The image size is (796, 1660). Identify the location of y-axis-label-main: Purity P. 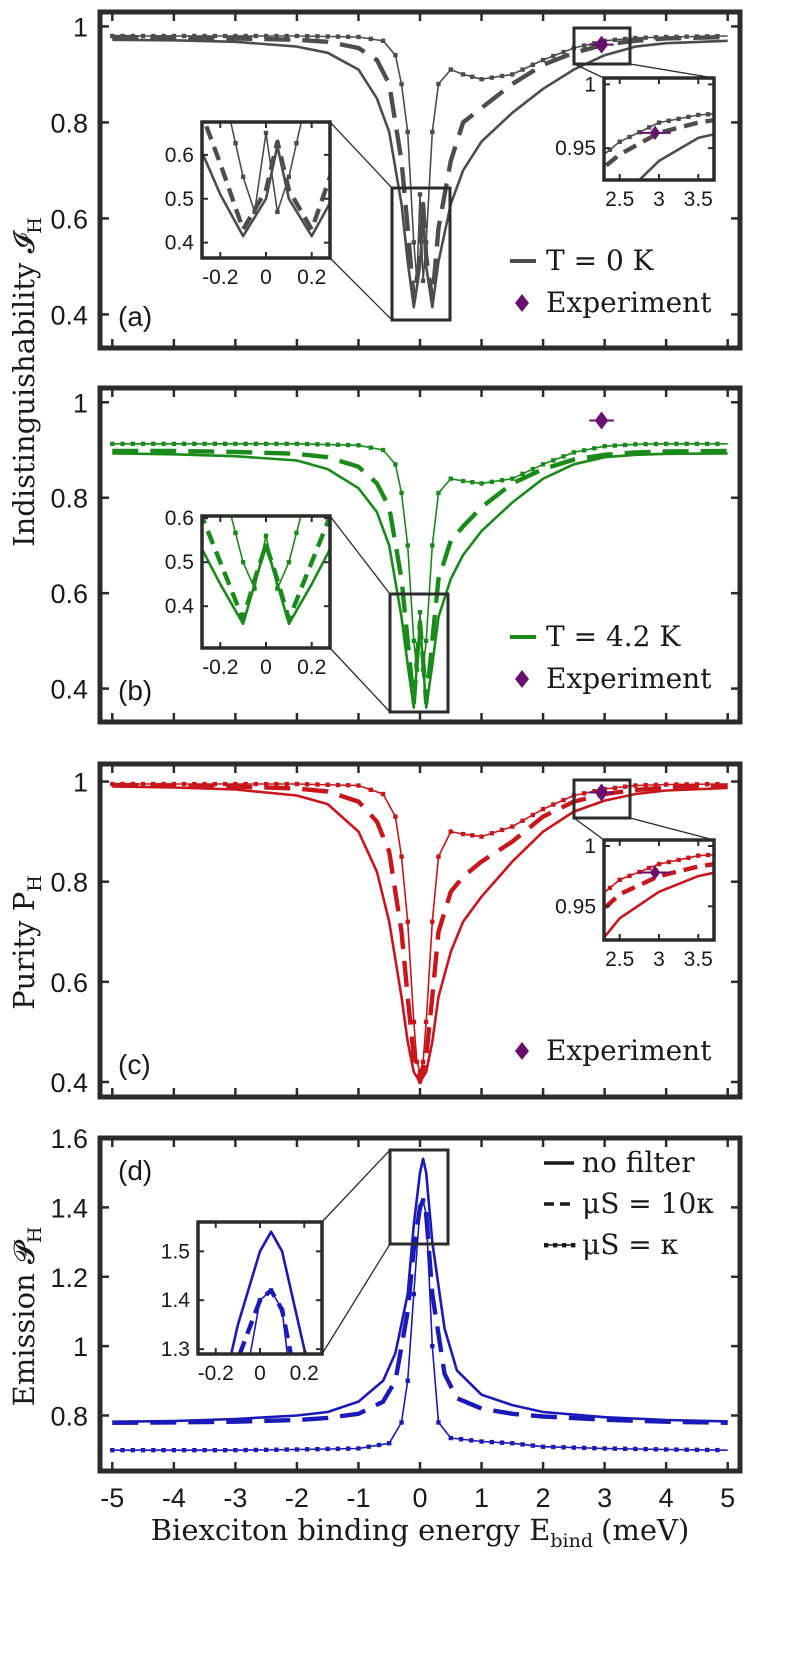
(24, 951).